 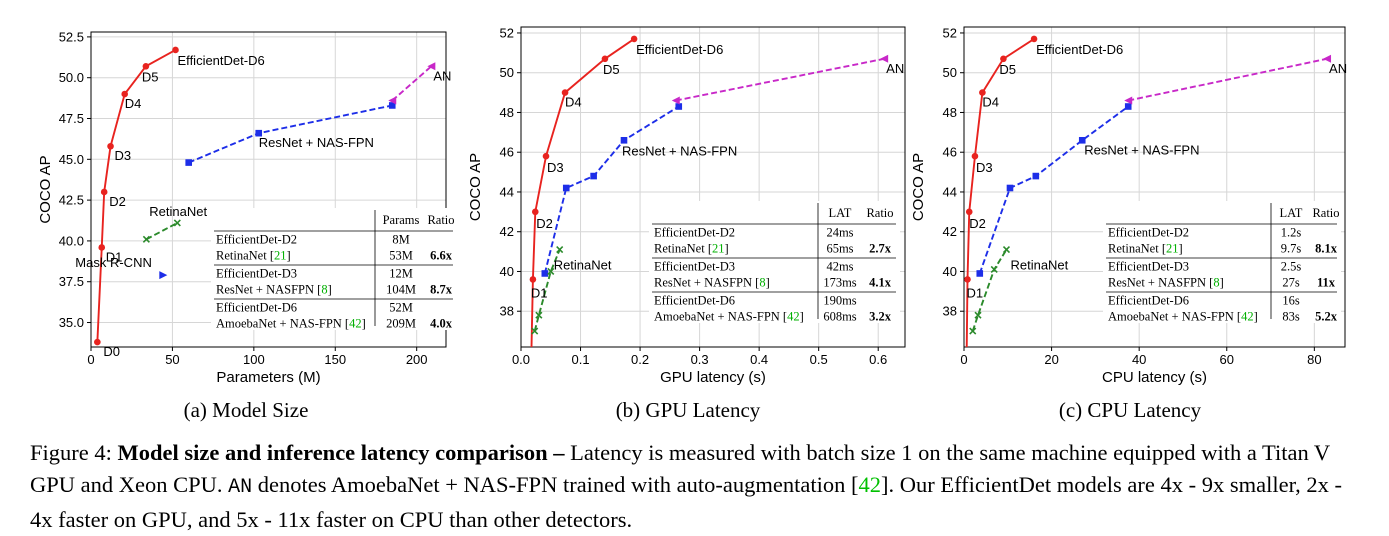 What do you see at coordinates (694, 301) in the screenshot?
I see `table-model-name: EfficientDet-D6` at bounding box center [694, 301].